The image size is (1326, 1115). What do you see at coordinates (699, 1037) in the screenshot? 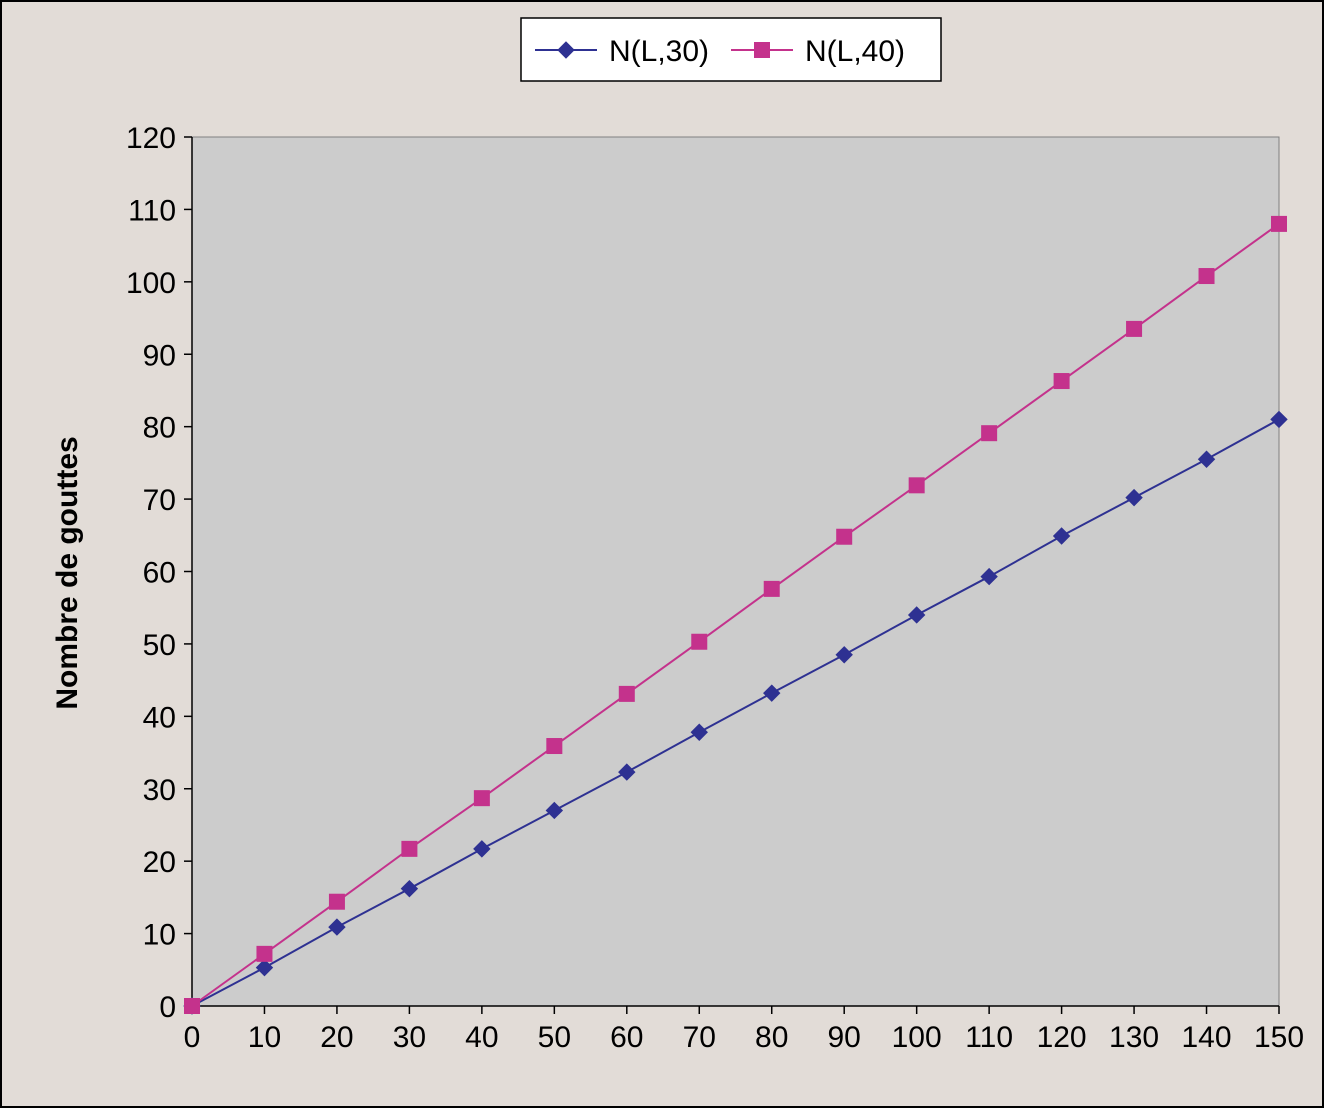
I see `x-tick-label: 70` at bounding box center [699, 1037].